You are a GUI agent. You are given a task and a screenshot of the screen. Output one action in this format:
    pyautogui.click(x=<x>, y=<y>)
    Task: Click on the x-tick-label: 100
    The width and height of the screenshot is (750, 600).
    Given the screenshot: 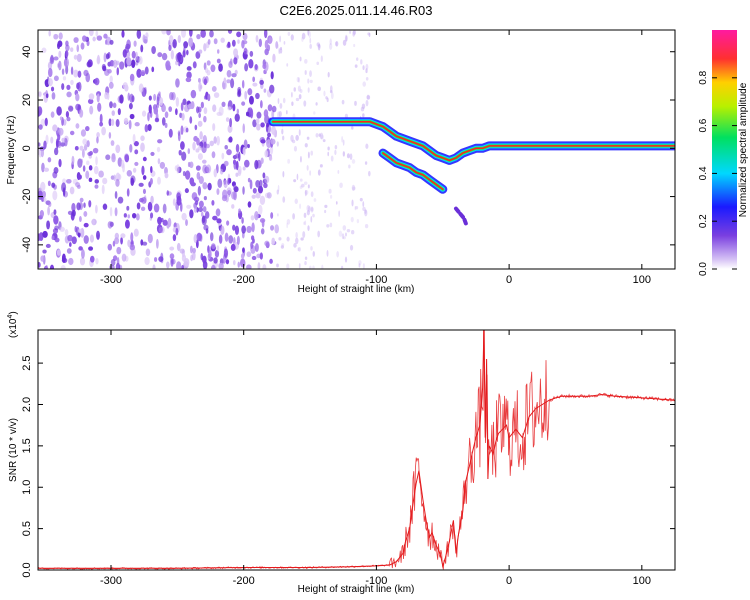 What is the action you would take?
    pyautogui.click(x=642, y=581)
    